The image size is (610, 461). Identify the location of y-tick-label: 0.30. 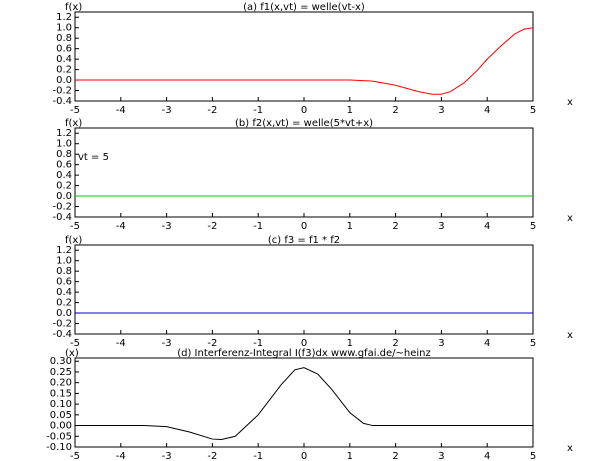
(61, 361).